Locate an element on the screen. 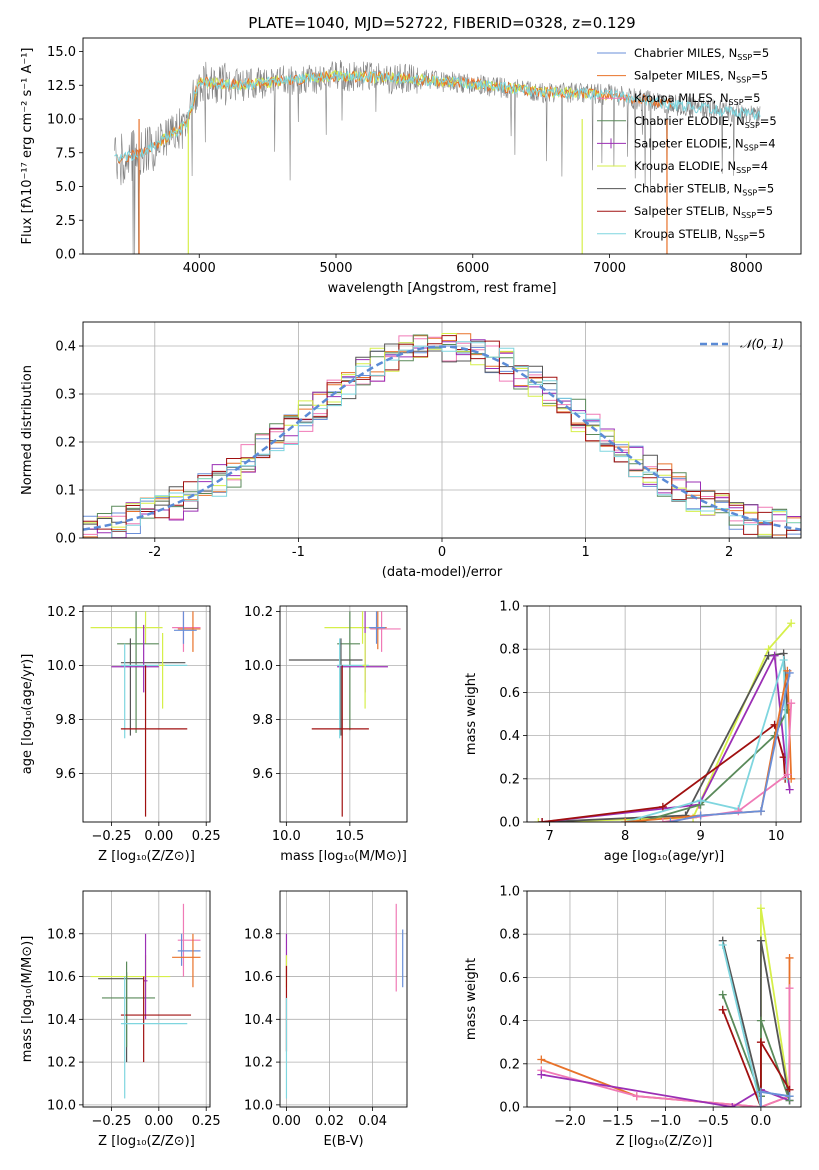 This screenshot has height=1170, width=819. legend-label: Kroupa STELIB, NSSP=5 is located at coordinates (699, 235).